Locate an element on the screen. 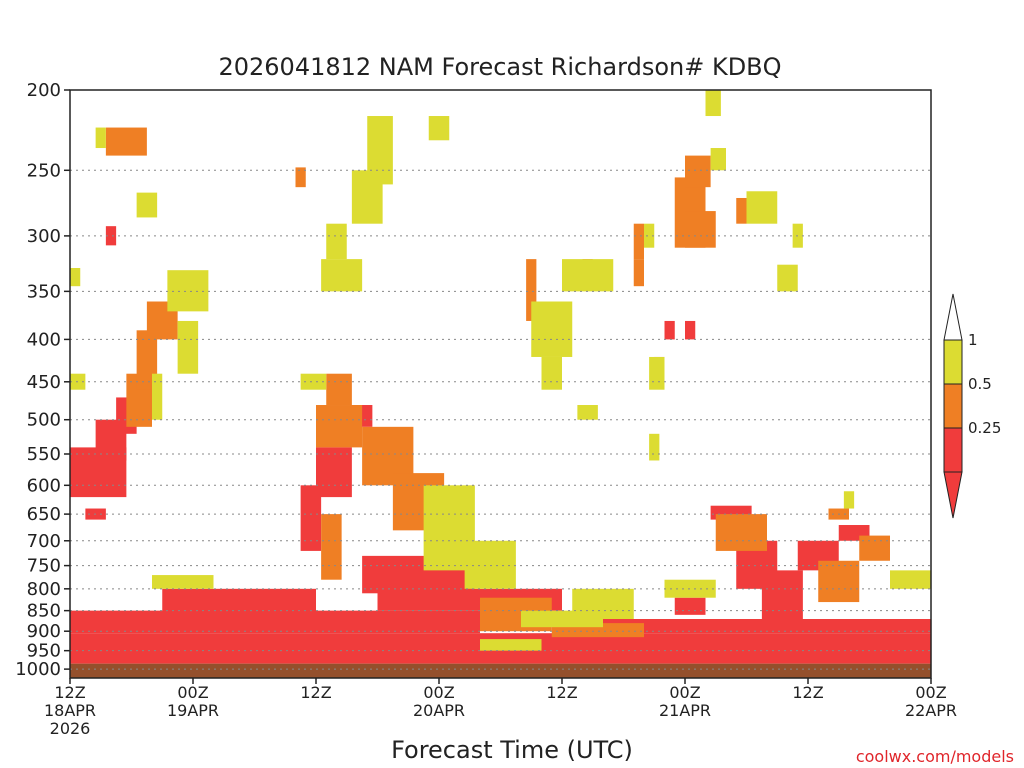  x-axis-label: Forecast Time (UTC) is located at coordinates (512, 750).